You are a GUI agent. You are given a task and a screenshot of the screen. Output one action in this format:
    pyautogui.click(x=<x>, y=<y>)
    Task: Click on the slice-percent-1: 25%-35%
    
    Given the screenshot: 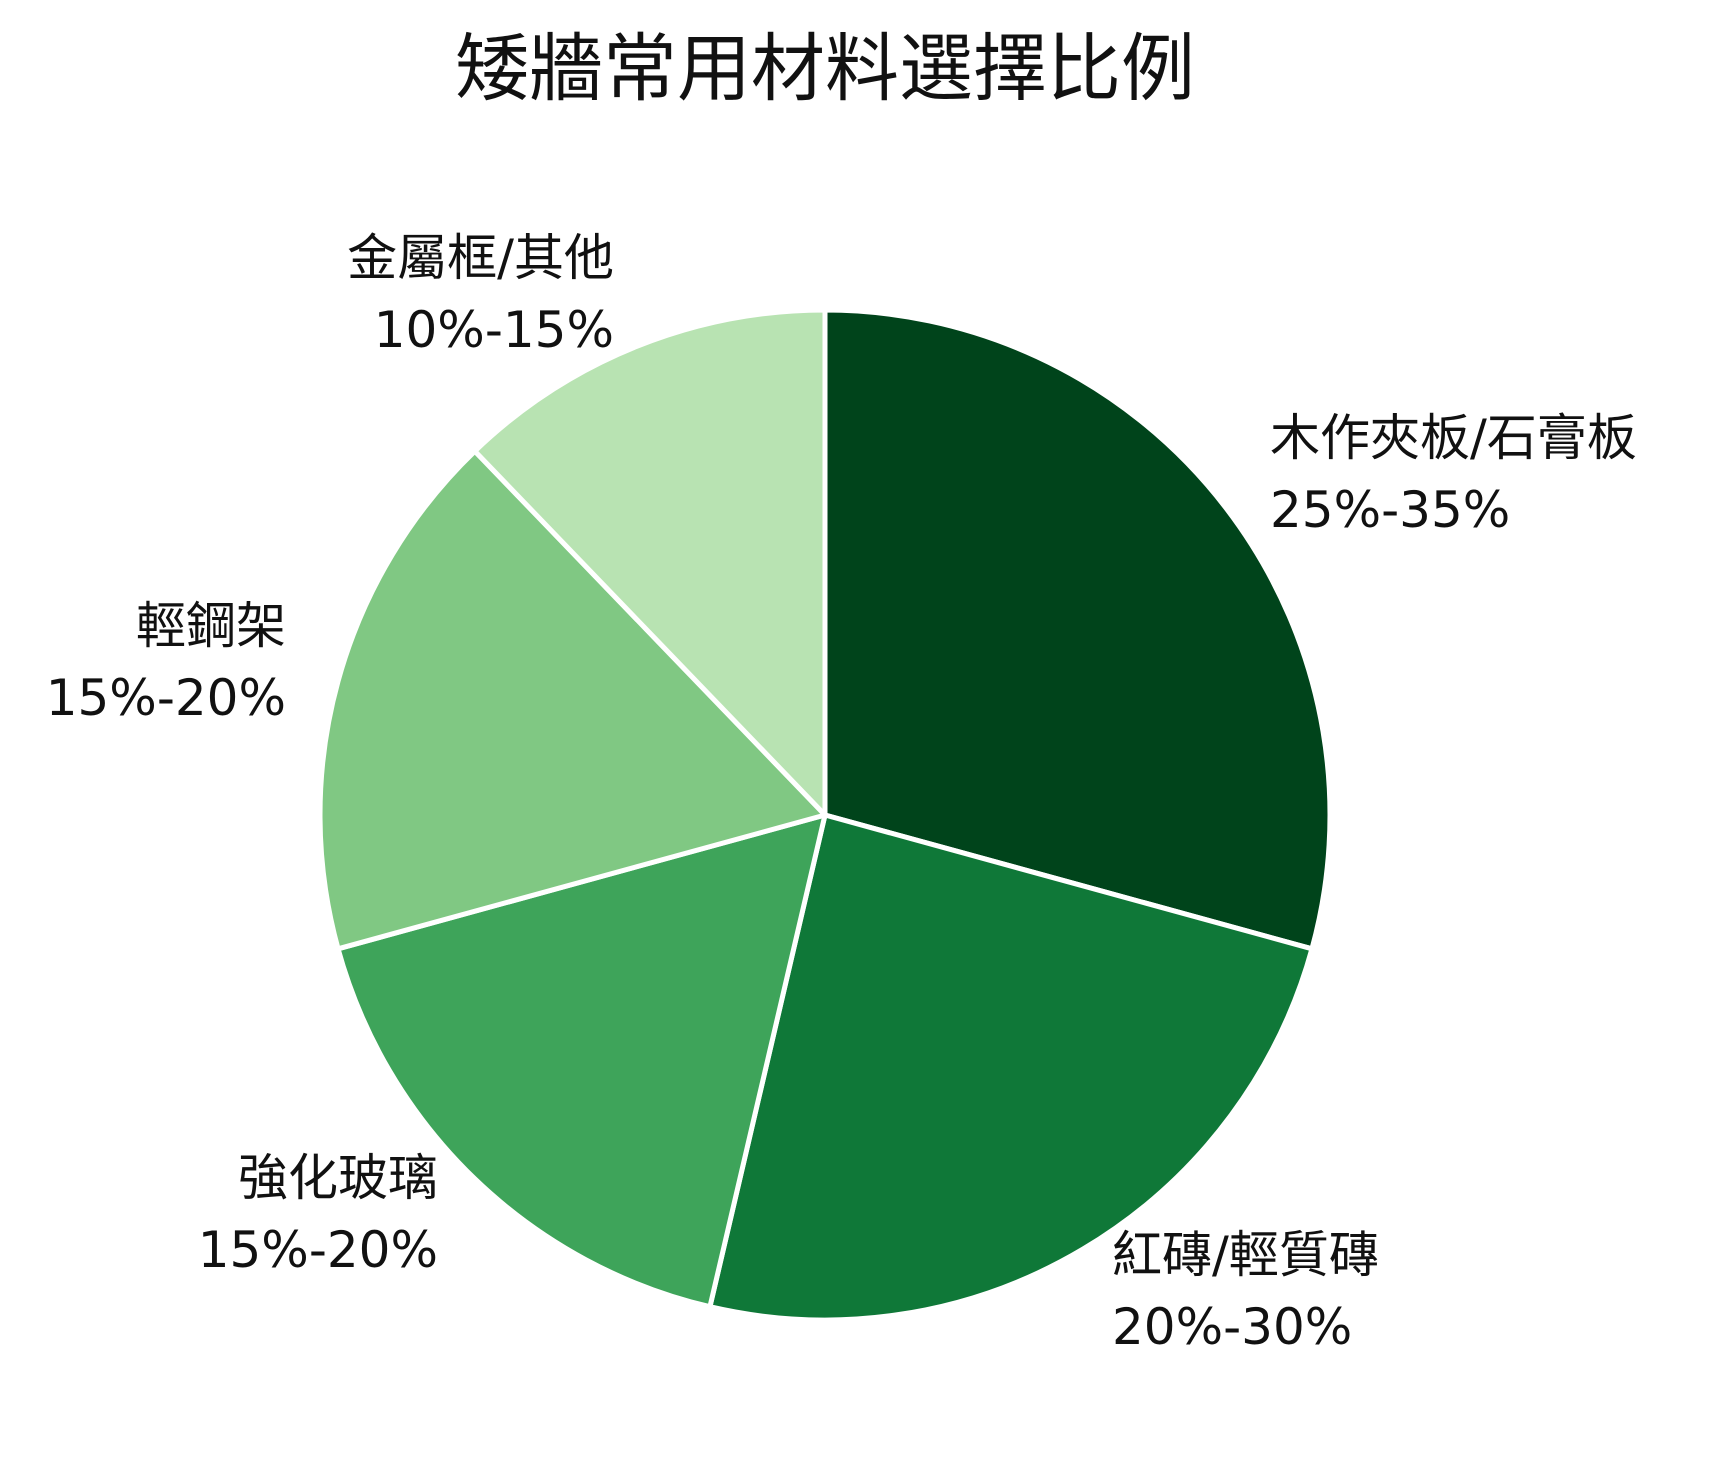 What is the action you would take?
    pyautogui.click(x=1390, y=510)
    